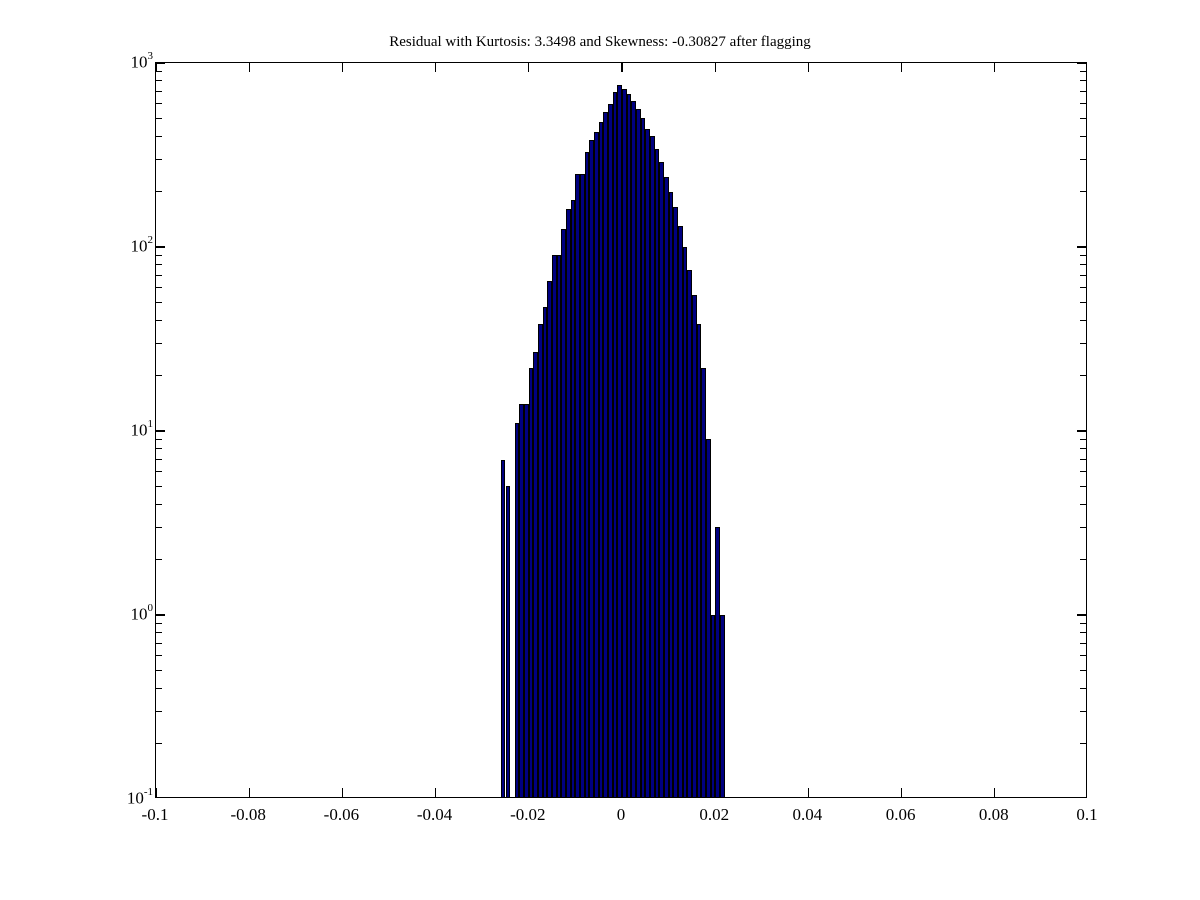 This screenshot has width=1200, height=900. What do you see at coordinates (155, 814) in the screenshot?
I see `x-tick-label: -0.1` at bounding box center [155, 814].